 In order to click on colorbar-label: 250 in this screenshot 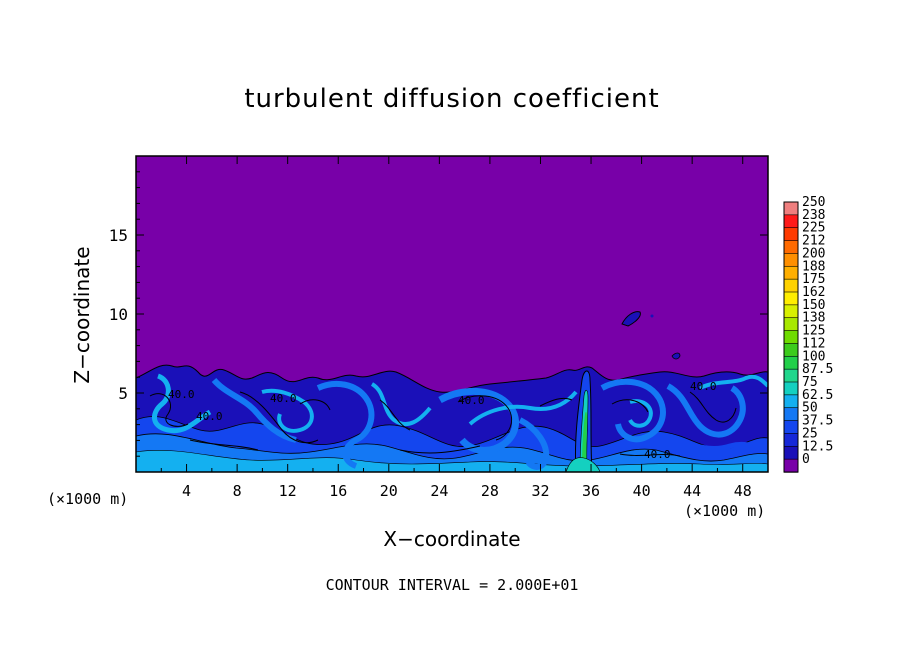, I will do `click(813, 202)`.